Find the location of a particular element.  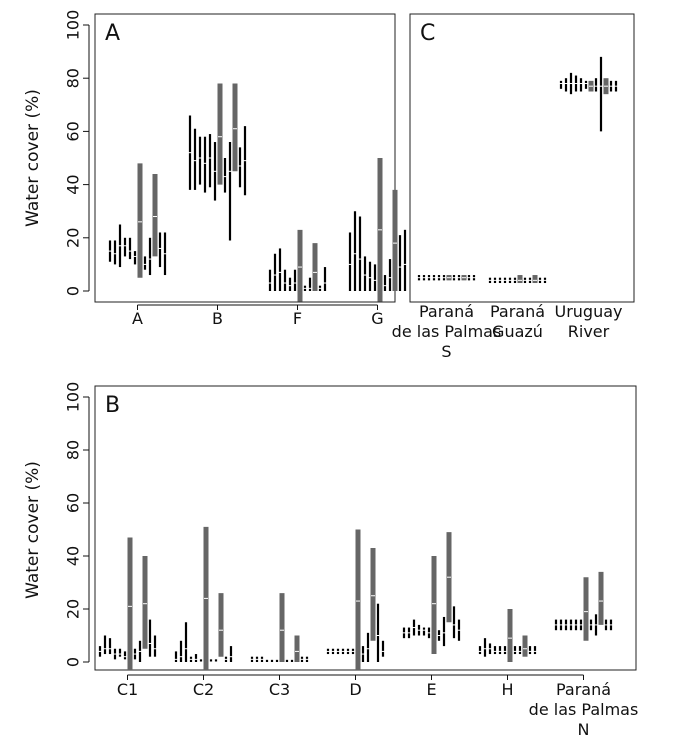

x-group-label: H is located at coordinates (507, 689).